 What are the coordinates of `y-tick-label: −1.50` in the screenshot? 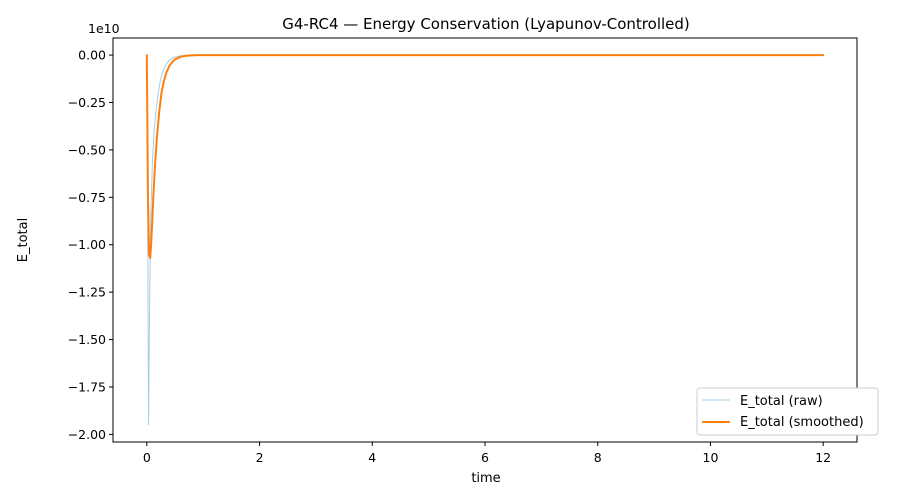 It's located at (87, 339).